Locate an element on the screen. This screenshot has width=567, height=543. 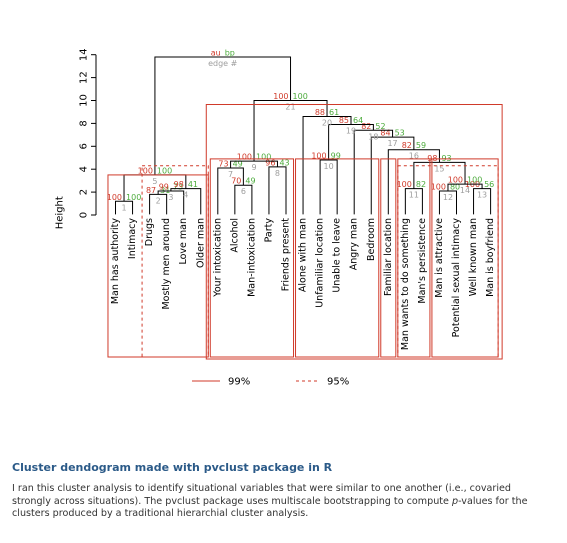
bp-pvalue: 61 is located at coordinates (334, 112).